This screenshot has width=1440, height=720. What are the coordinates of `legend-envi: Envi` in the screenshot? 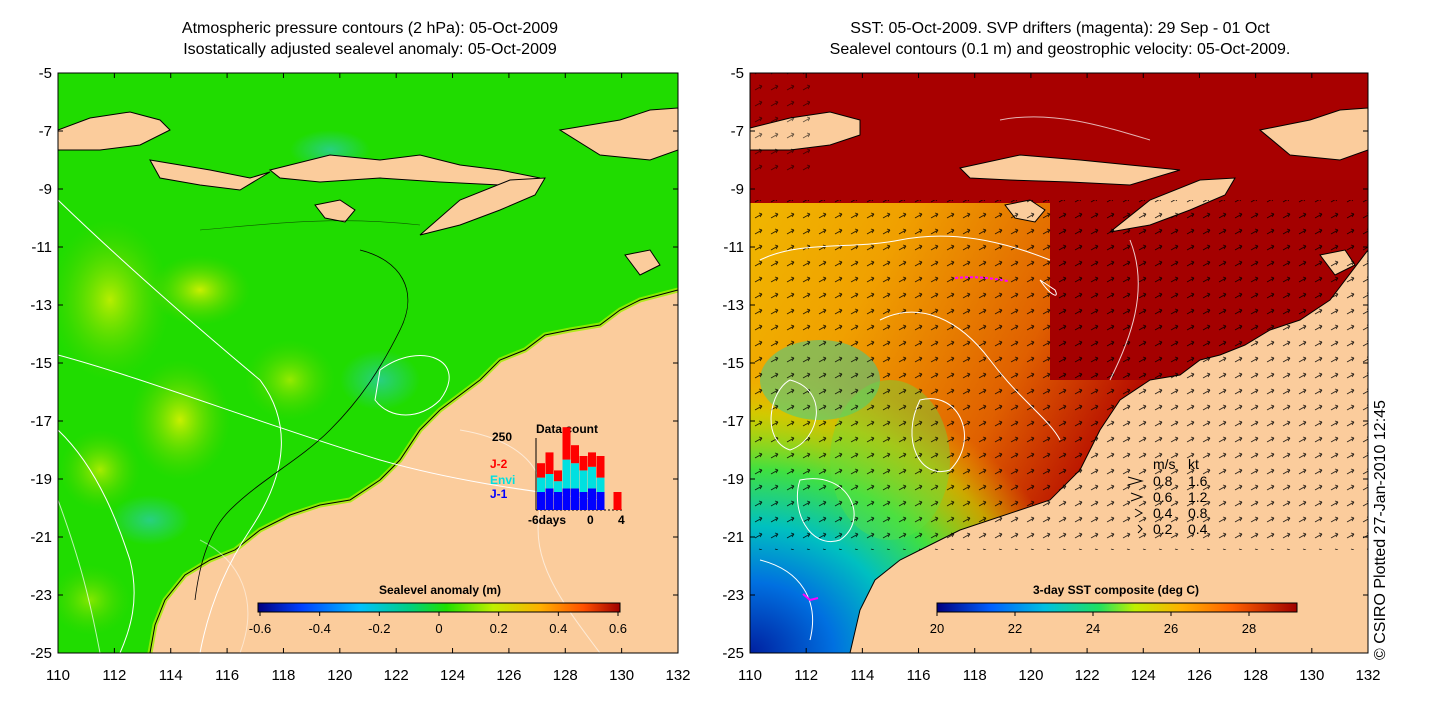 It's located at (502, 480).